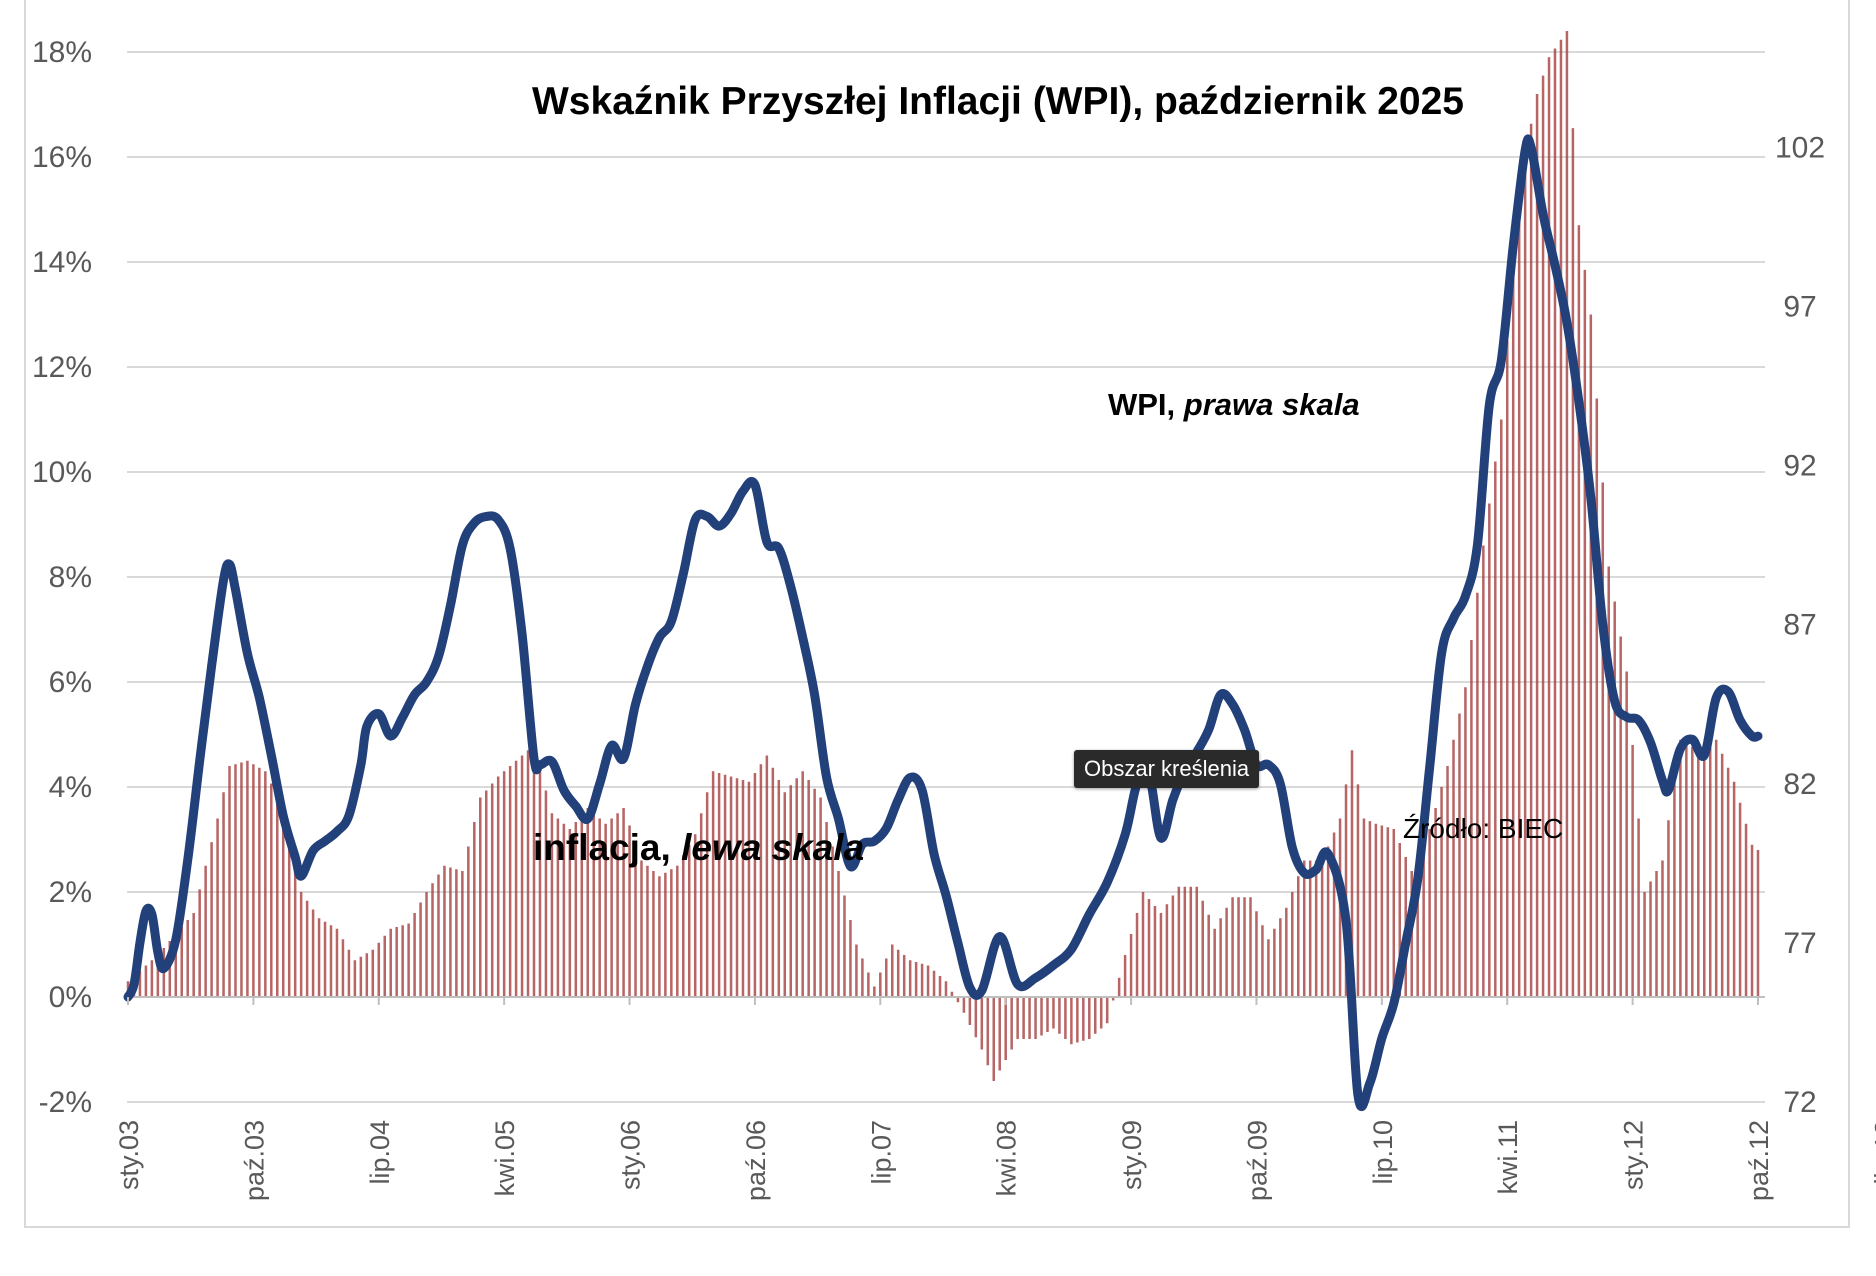  I want to click on inflation-series-label: inflacja, lewa skala, so click(698, 847).